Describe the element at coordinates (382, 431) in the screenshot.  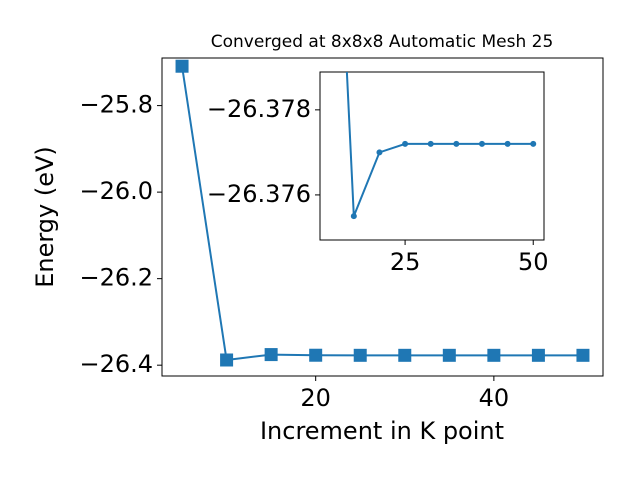
I see `x-axis-label: Increment in K point` at that location.